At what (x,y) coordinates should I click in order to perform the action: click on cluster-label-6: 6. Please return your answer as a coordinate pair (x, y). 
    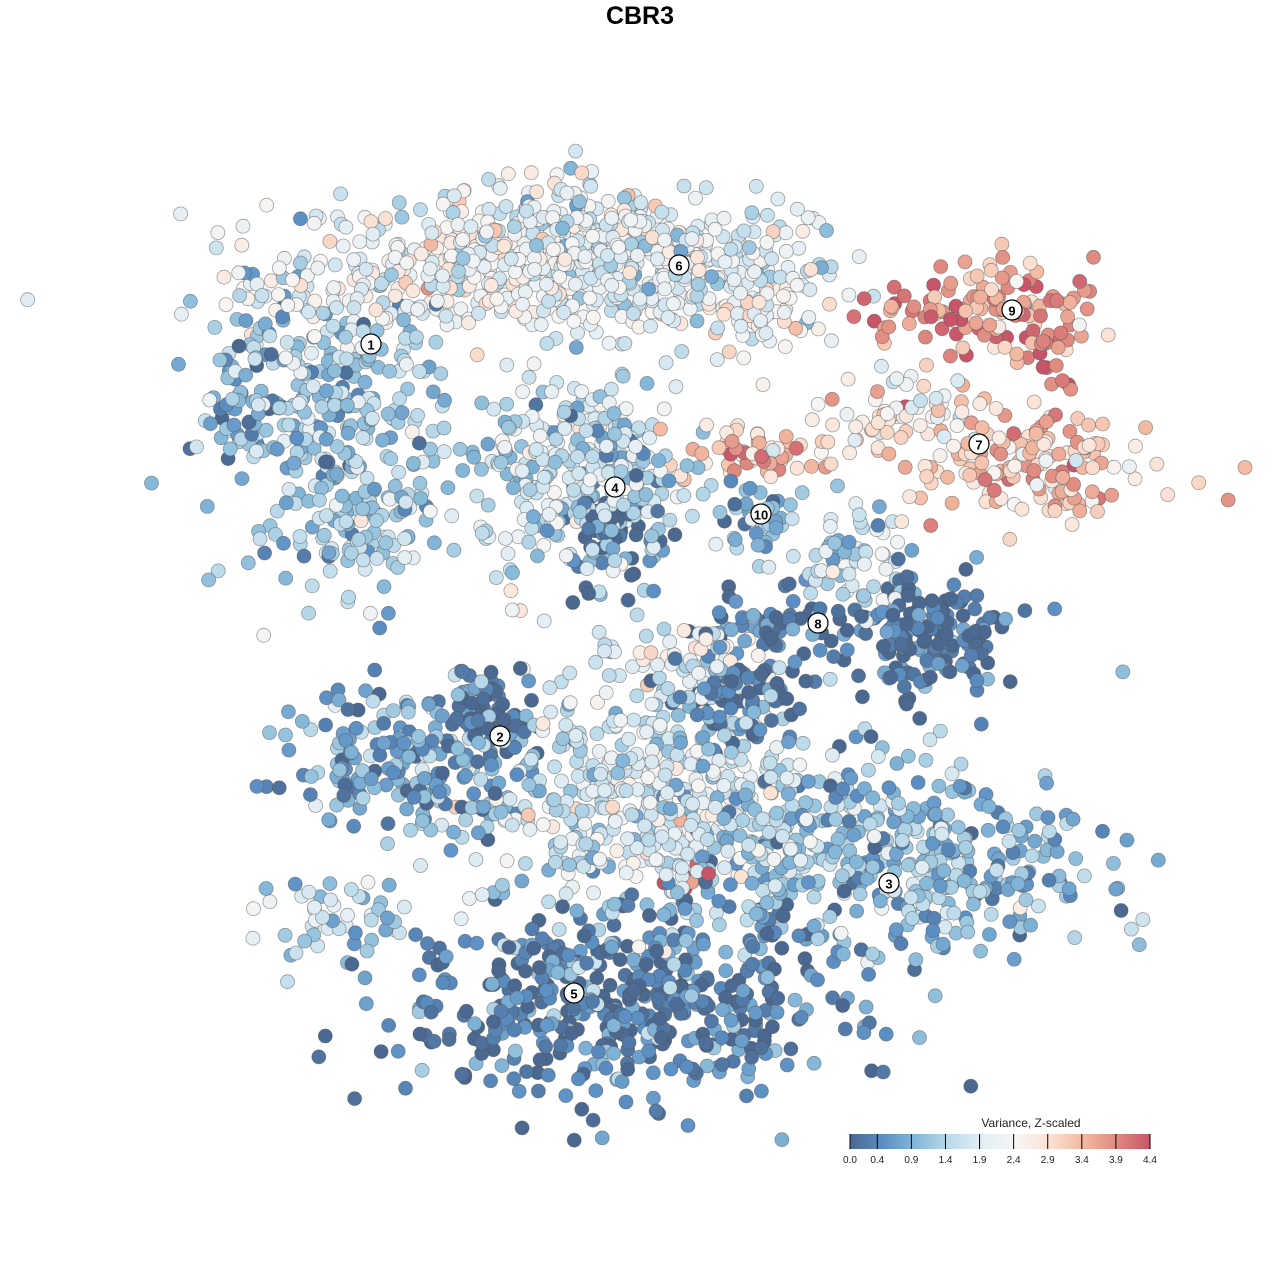
    Looking at the image, I should click on (679, 265).